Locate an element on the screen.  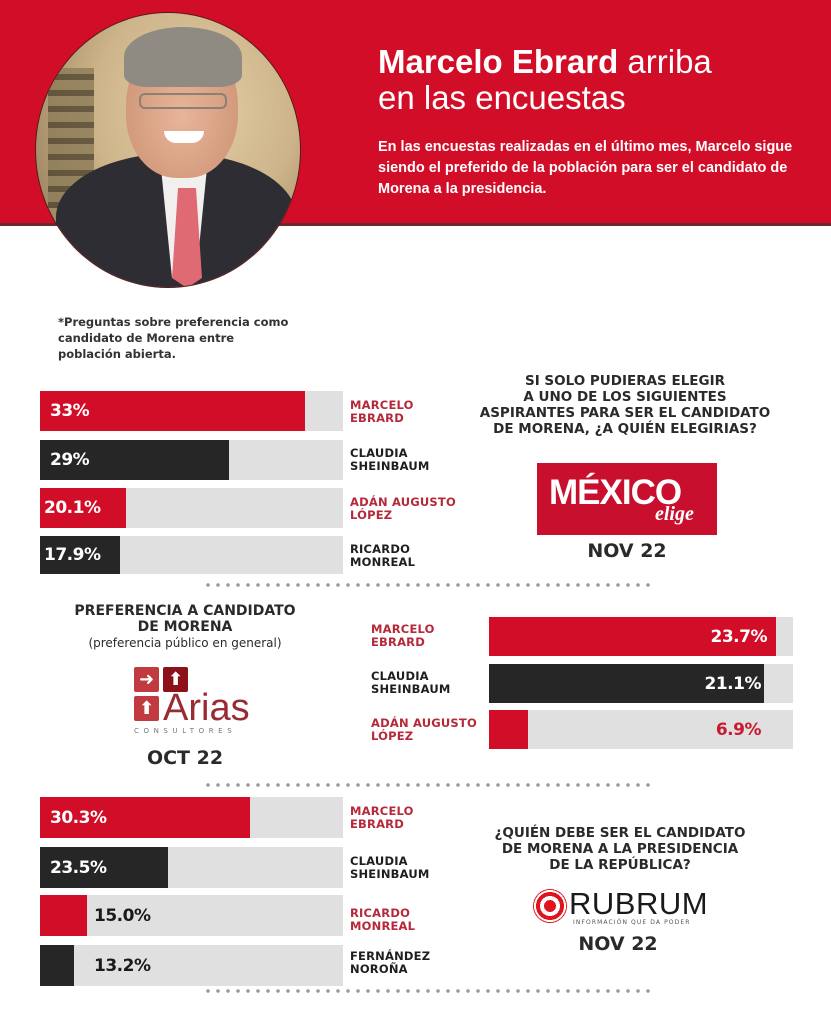
banner-divider is located at coordinates (415, 224).